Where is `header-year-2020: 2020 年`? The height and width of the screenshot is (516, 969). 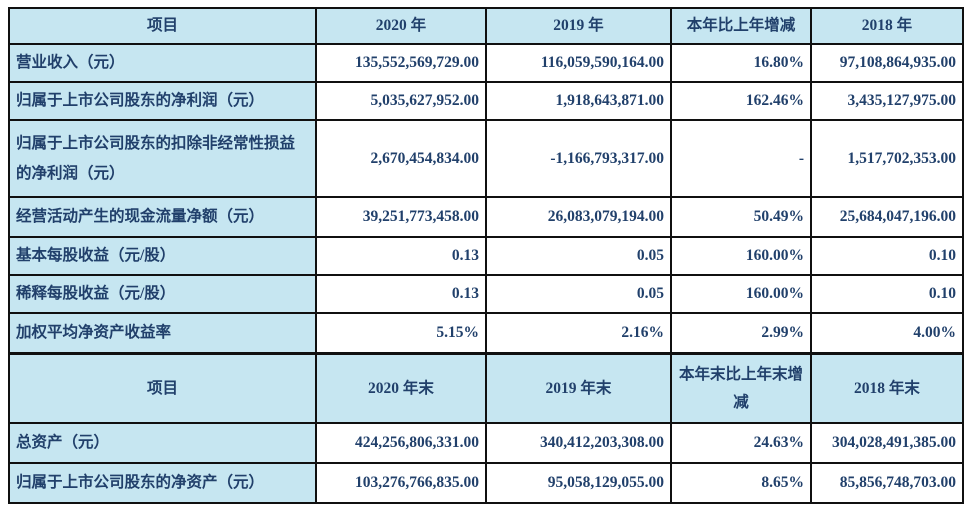
header-year-2020: 2020 年 is located at coordinates (401, 26).